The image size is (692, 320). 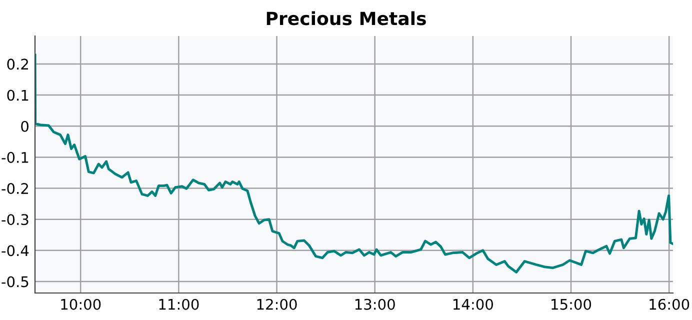 What do you see at coordinates (346, 18) in the screenshot?
I see `chart-title: Precious Metals` at bounding box center [346, 18].